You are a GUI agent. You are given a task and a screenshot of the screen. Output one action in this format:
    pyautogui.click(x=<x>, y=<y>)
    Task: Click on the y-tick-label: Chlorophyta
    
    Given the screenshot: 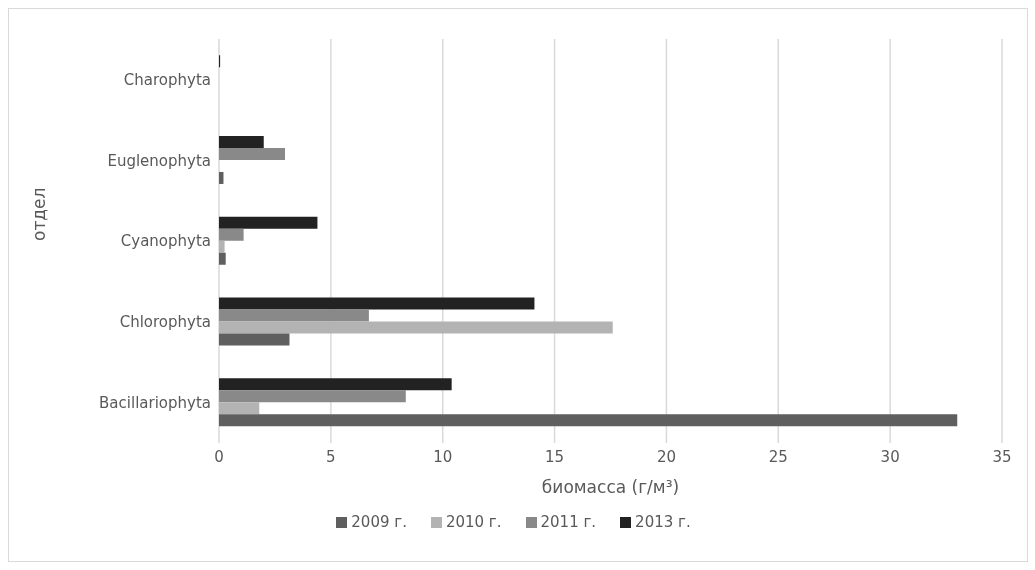 What is the action you would take?
    pyautogui.click(x=165, y=322)
    